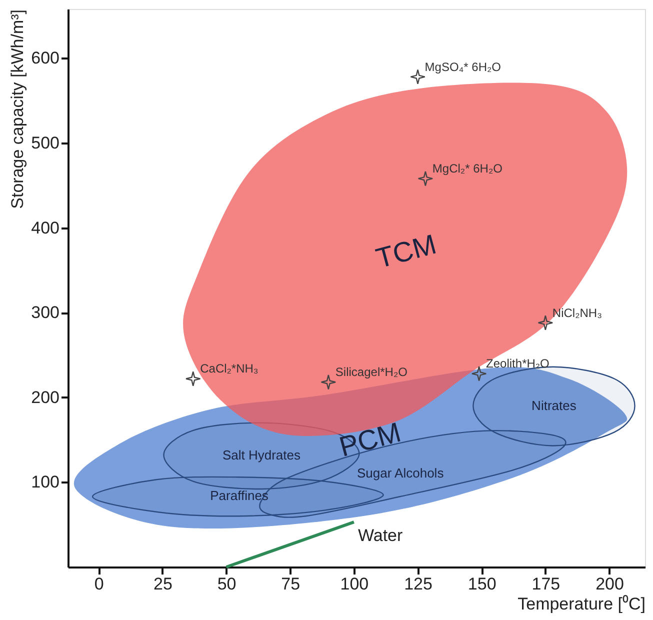 The image size is (653, 620). Describe the element at coordinates (45, 397) in the screenshot. I see `y-tick-label: 200` at that location.